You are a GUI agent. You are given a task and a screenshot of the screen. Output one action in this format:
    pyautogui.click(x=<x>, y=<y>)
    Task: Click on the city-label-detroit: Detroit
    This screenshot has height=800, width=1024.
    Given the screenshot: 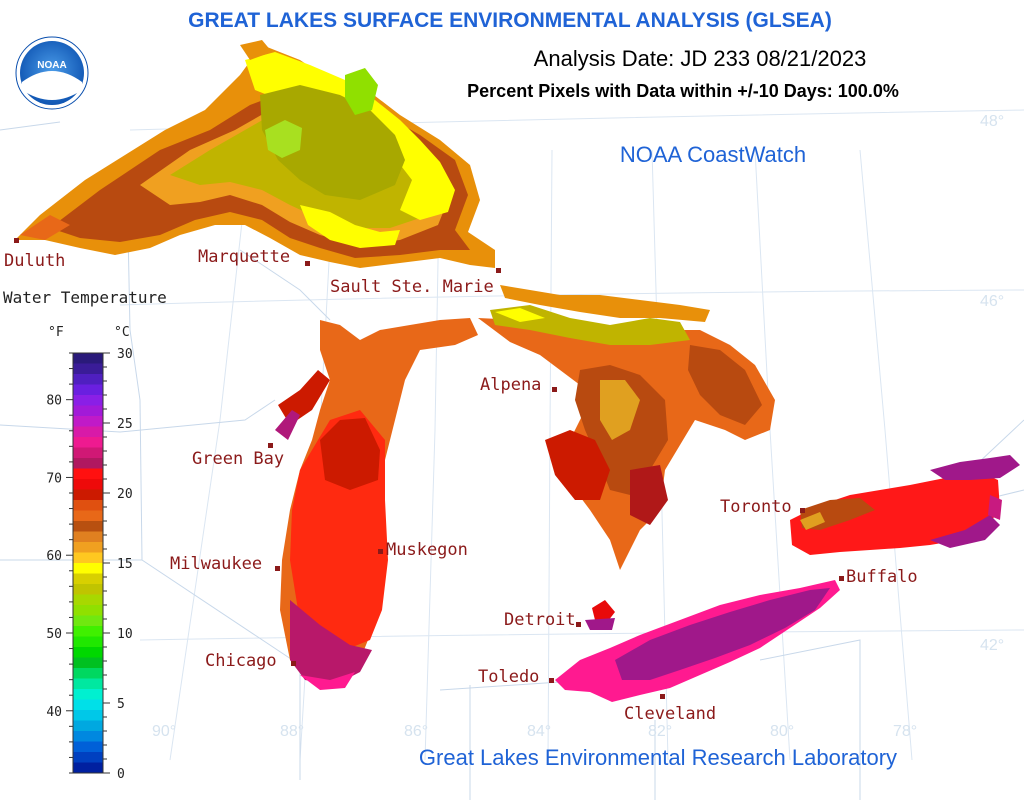 What is the action you would take?
    pyautogui.click(x=540, y=620)
    